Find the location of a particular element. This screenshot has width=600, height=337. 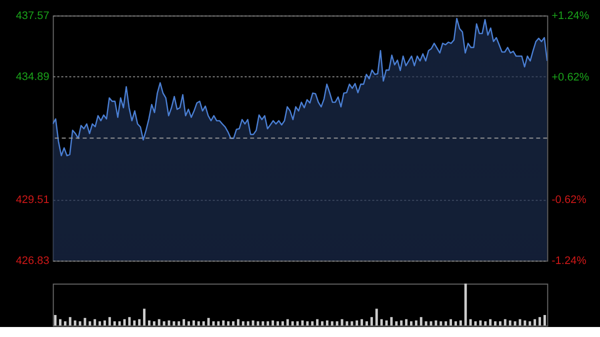

y-tick-label: 426.83 is located at coordinates (33, 261).